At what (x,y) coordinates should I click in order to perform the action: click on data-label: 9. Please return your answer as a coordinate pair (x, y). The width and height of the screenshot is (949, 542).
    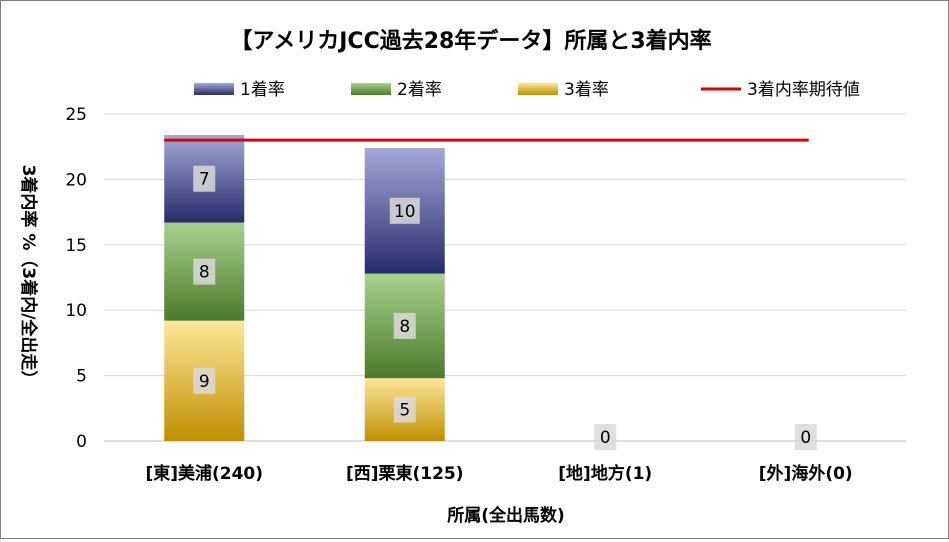
    Looking at the image, I should click on (204, 382).